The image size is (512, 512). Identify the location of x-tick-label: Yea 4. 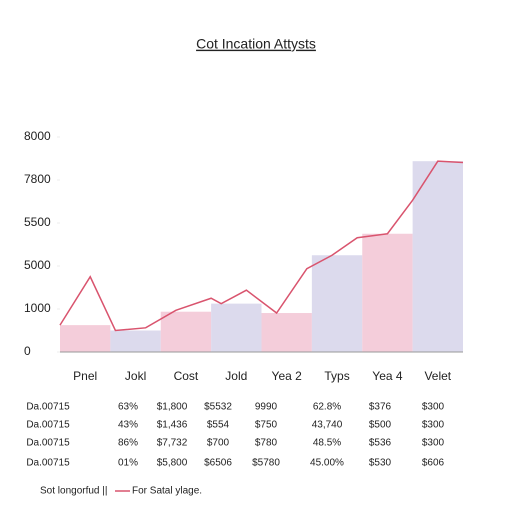
(387, 376).